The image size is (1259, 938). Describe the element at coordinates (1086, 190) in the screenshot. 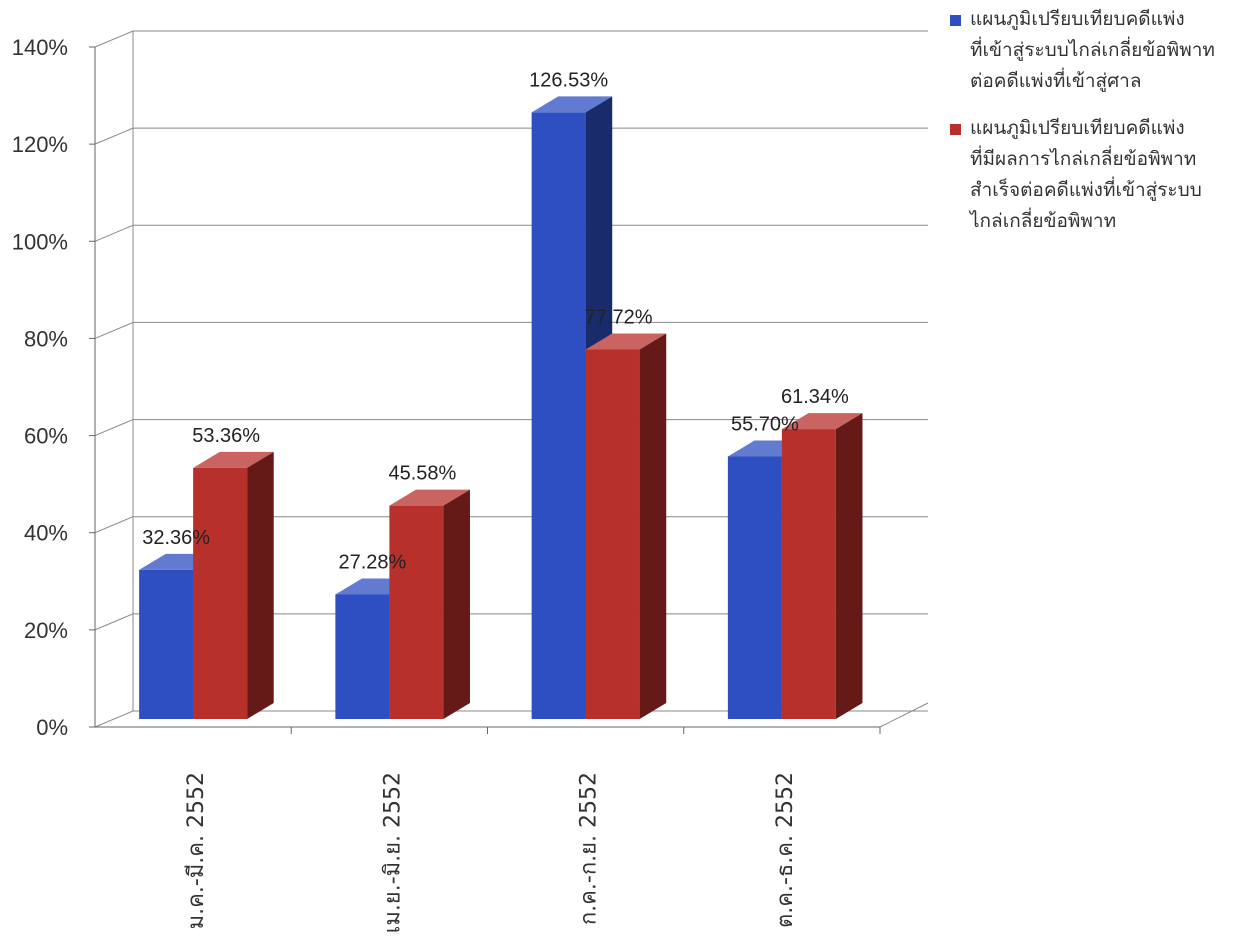

I see `legend-label-line: สำเร็จต่อคดีแพ่งที่เข้าสู่ระบบ` at that location.